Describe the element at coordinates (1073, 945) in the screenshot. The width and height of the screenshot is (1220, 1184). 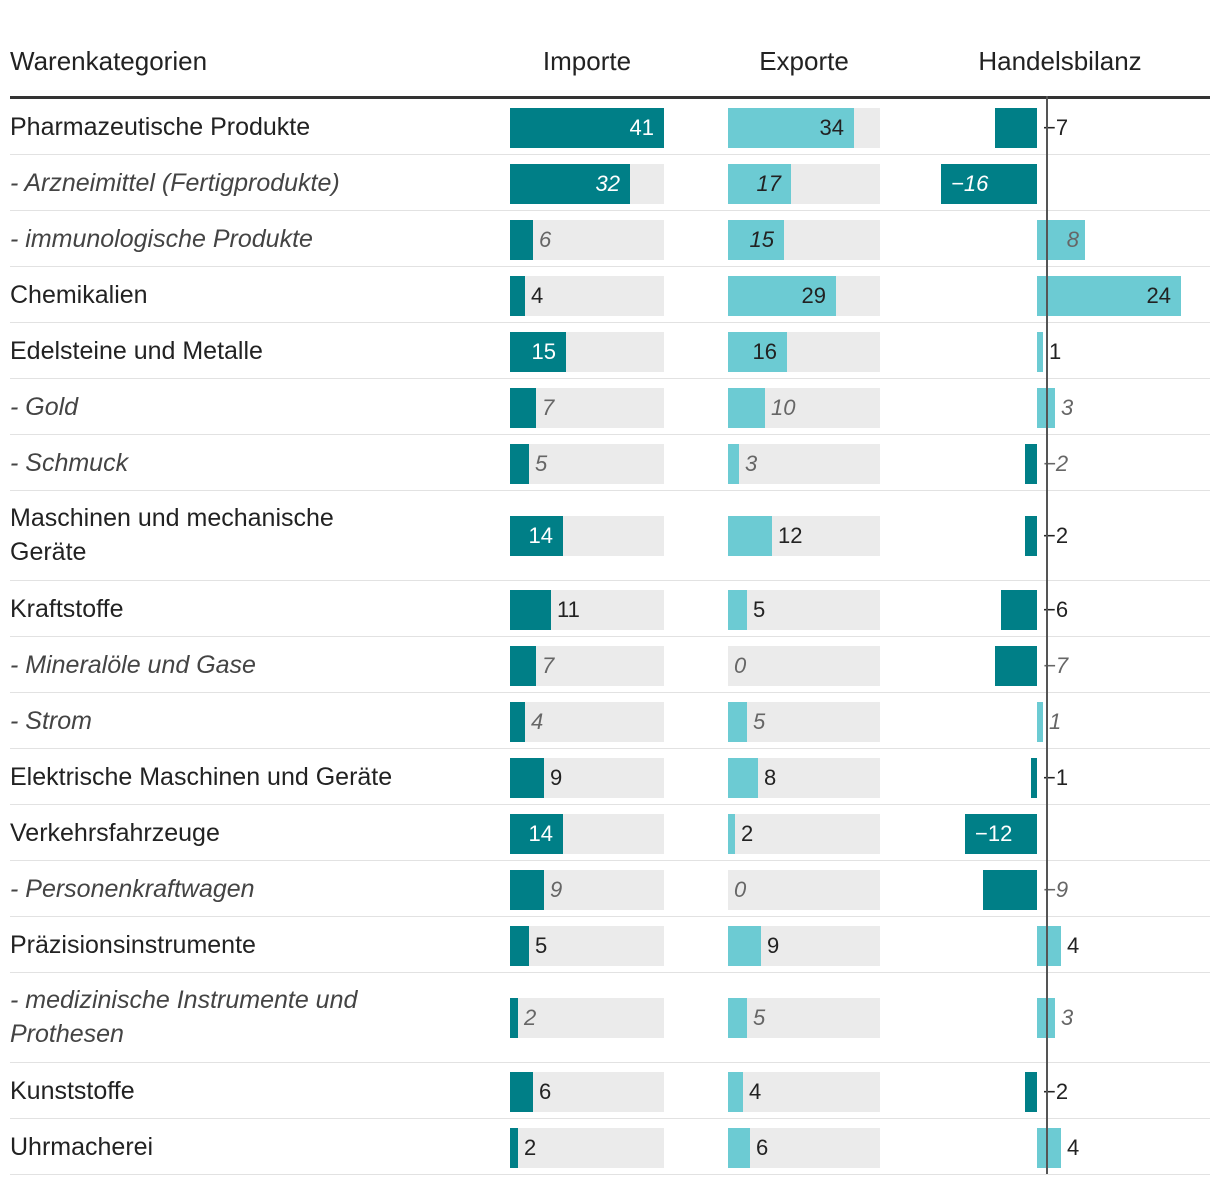
I see `balance-value: 4` at that location.